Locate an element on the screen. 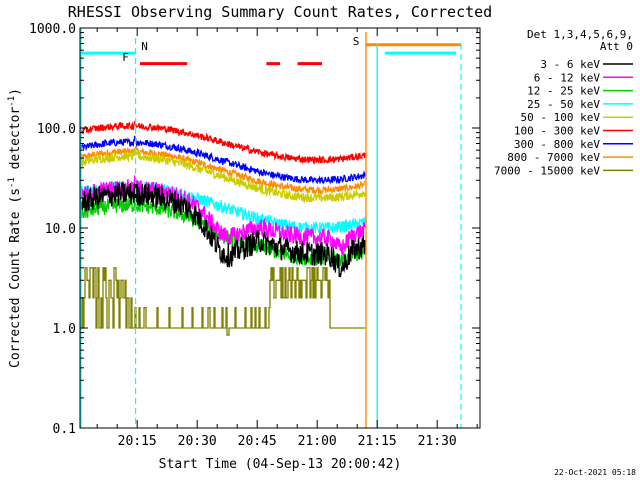 This screenshot has width=640, height=480. legend-header-detectors: Det 1,3,4,5,6,9, is located at coordinates (580, 34).